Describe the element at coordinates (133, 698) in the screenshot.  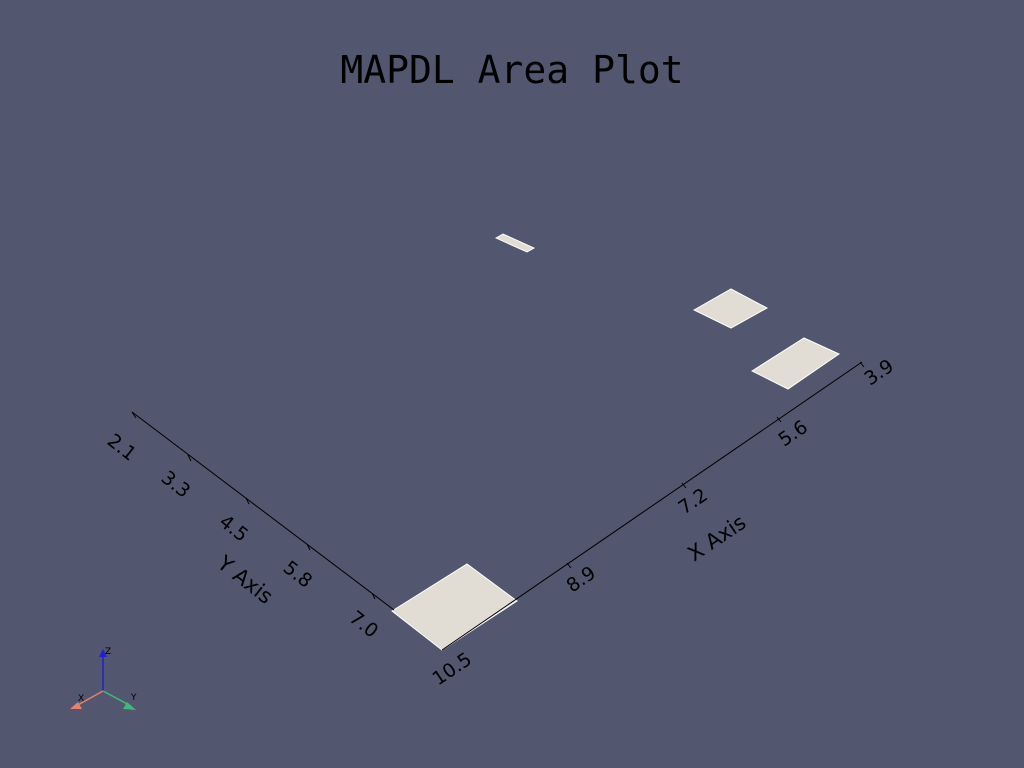
I see `triad-y-label: Y` at that location.